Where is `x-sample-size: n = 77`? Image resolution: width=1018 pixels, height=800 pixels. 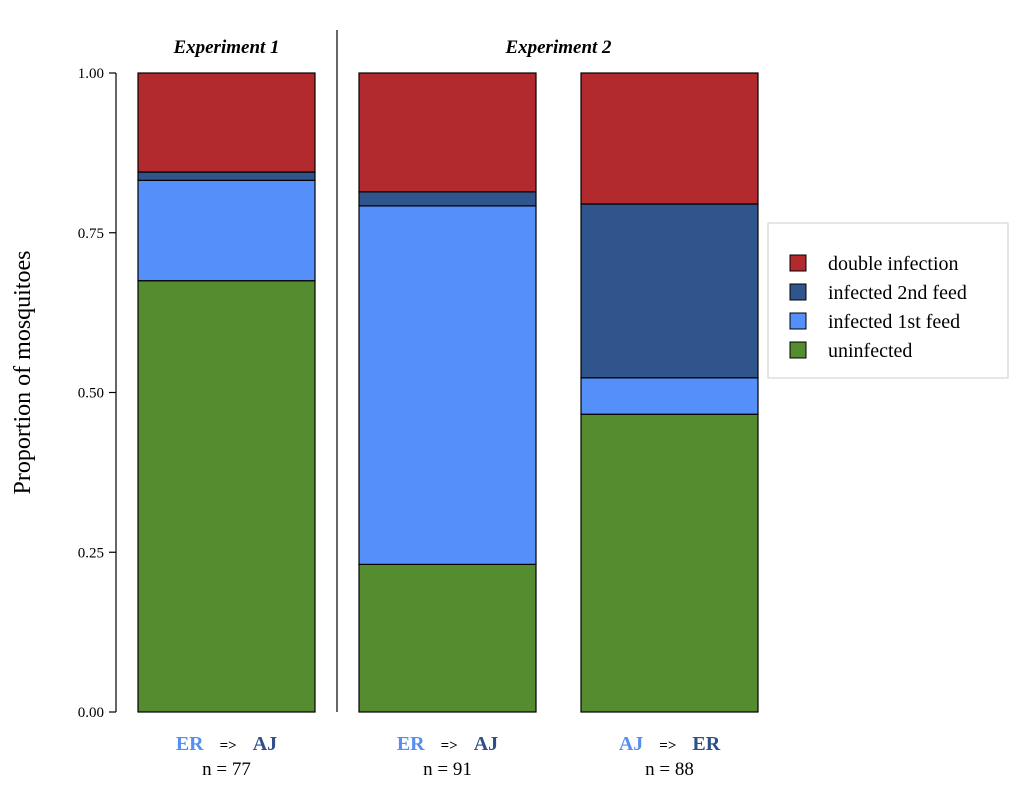
x-sample-size: n = 77 is located at coordinates (226, 769).